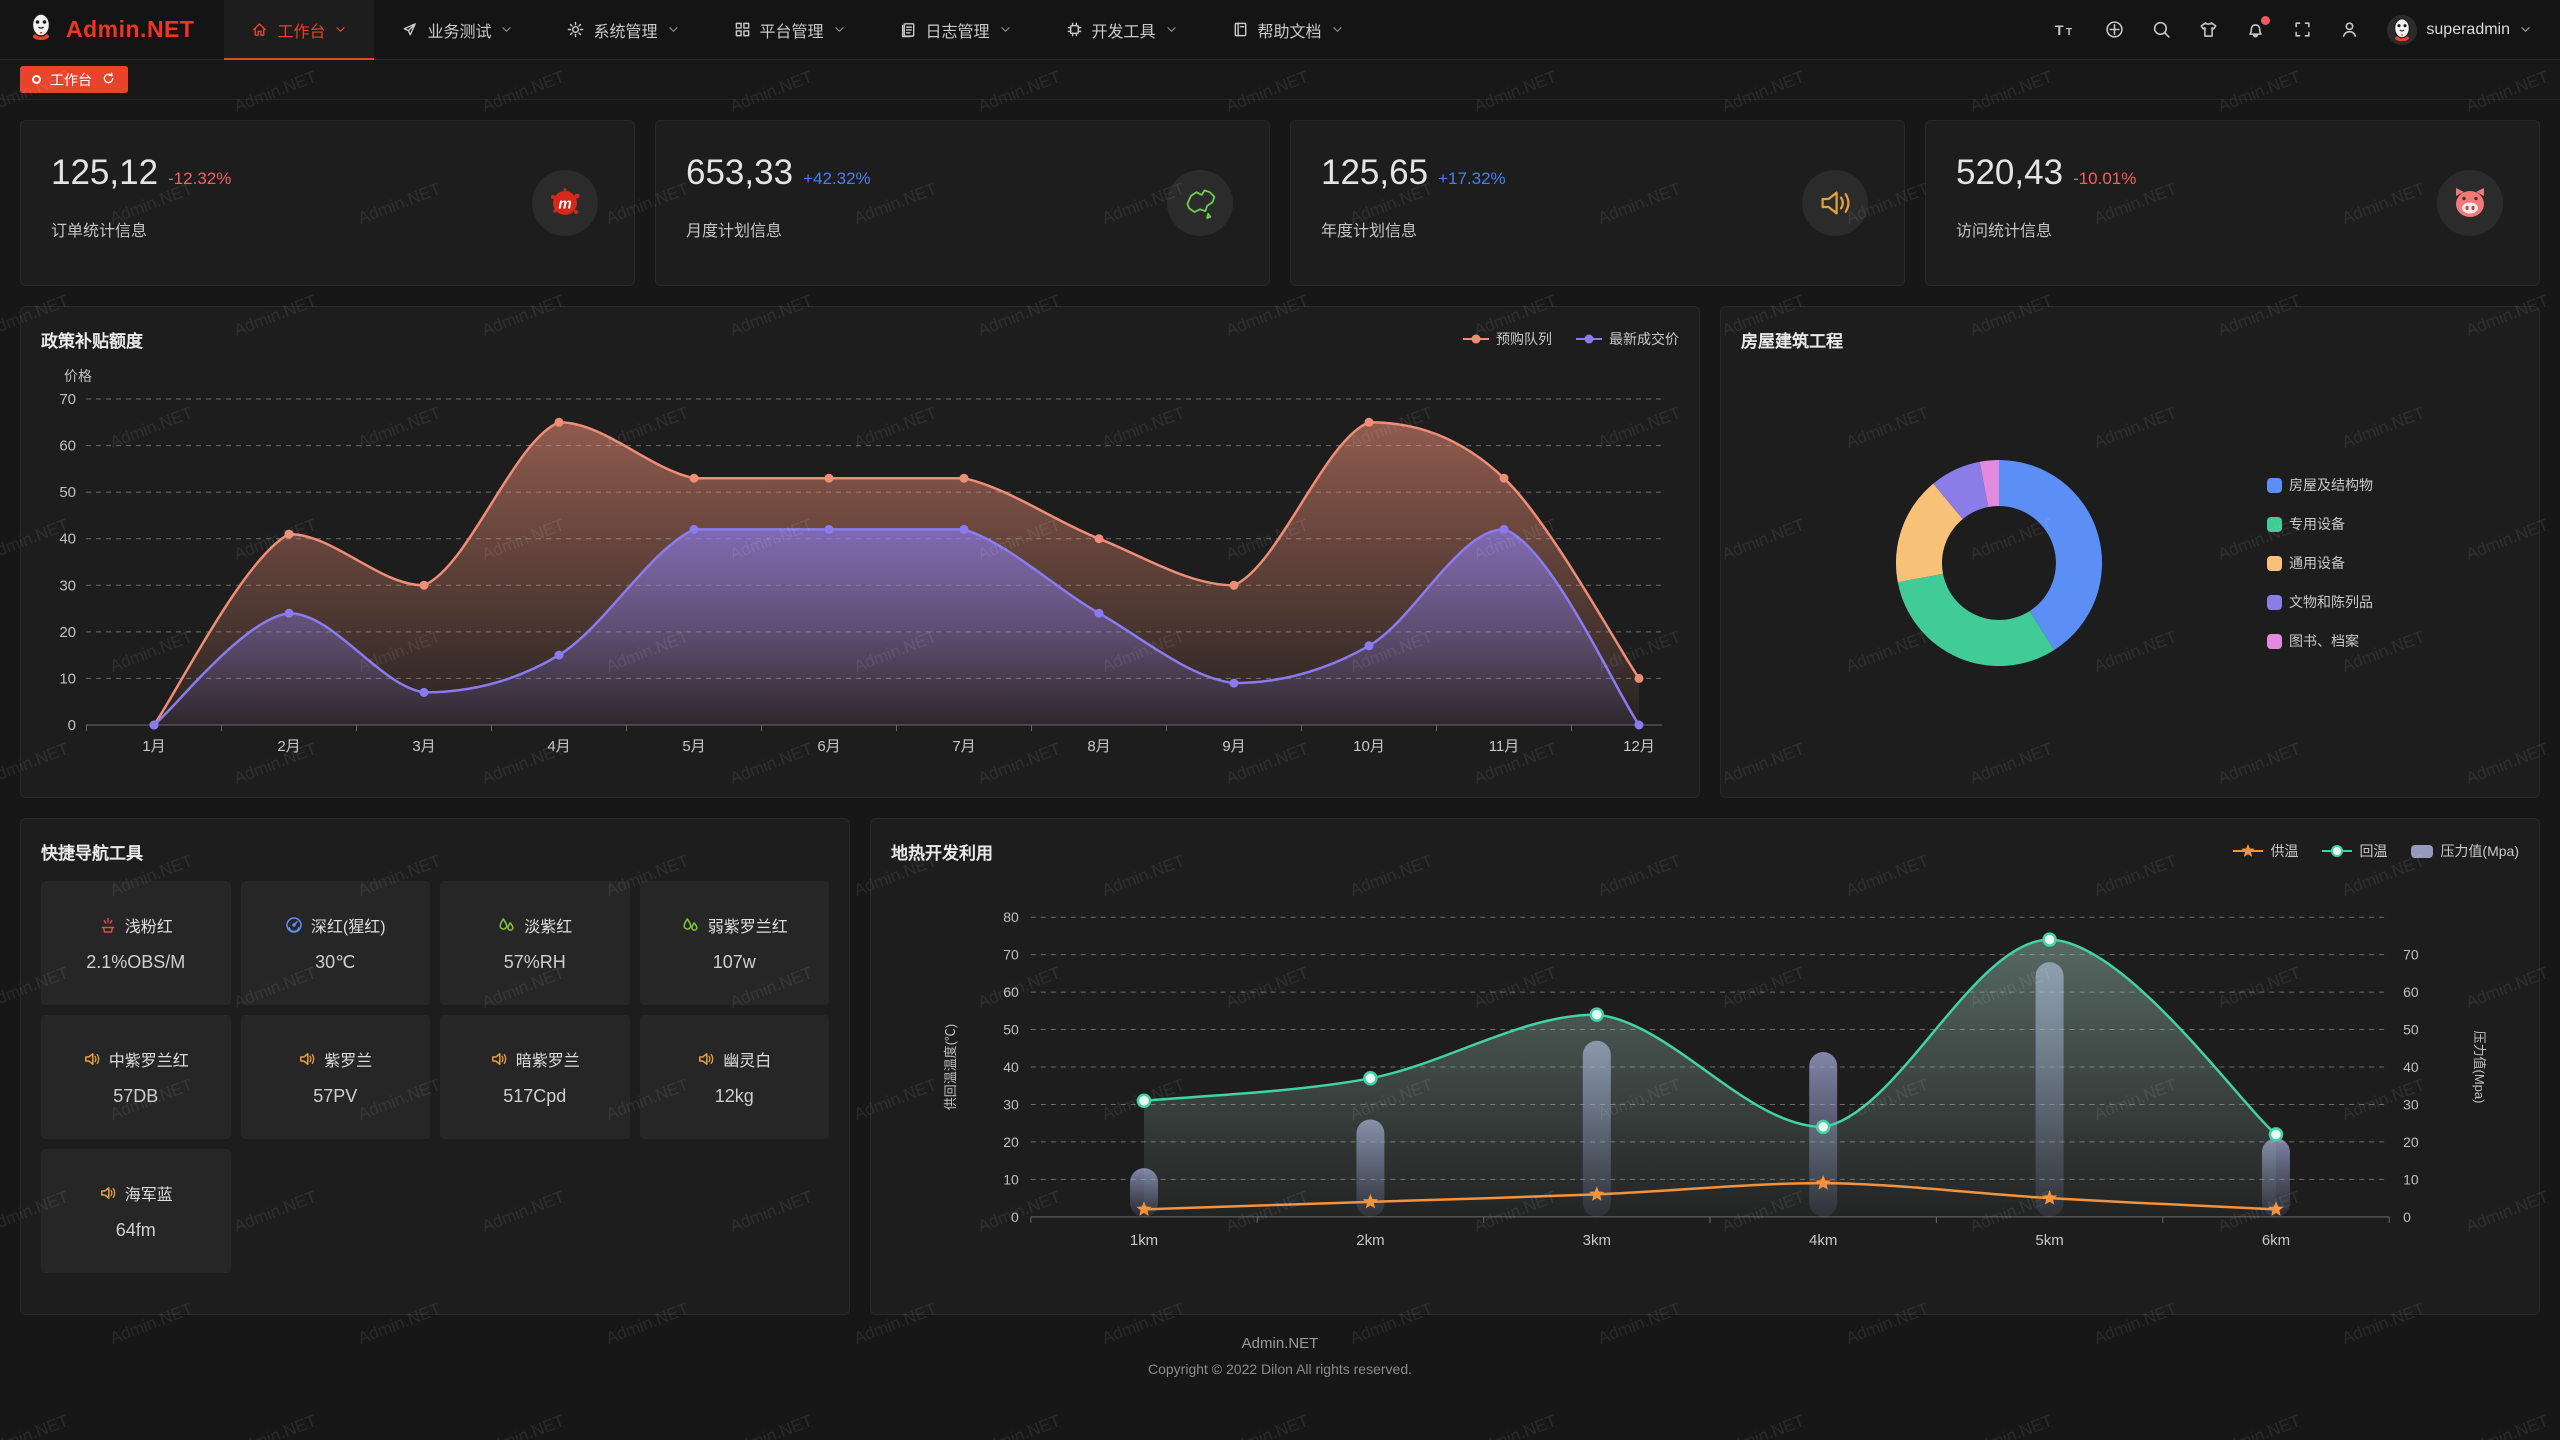  I want to click on legend-item-3: 压力值(Mpa), so click(2465, 851).